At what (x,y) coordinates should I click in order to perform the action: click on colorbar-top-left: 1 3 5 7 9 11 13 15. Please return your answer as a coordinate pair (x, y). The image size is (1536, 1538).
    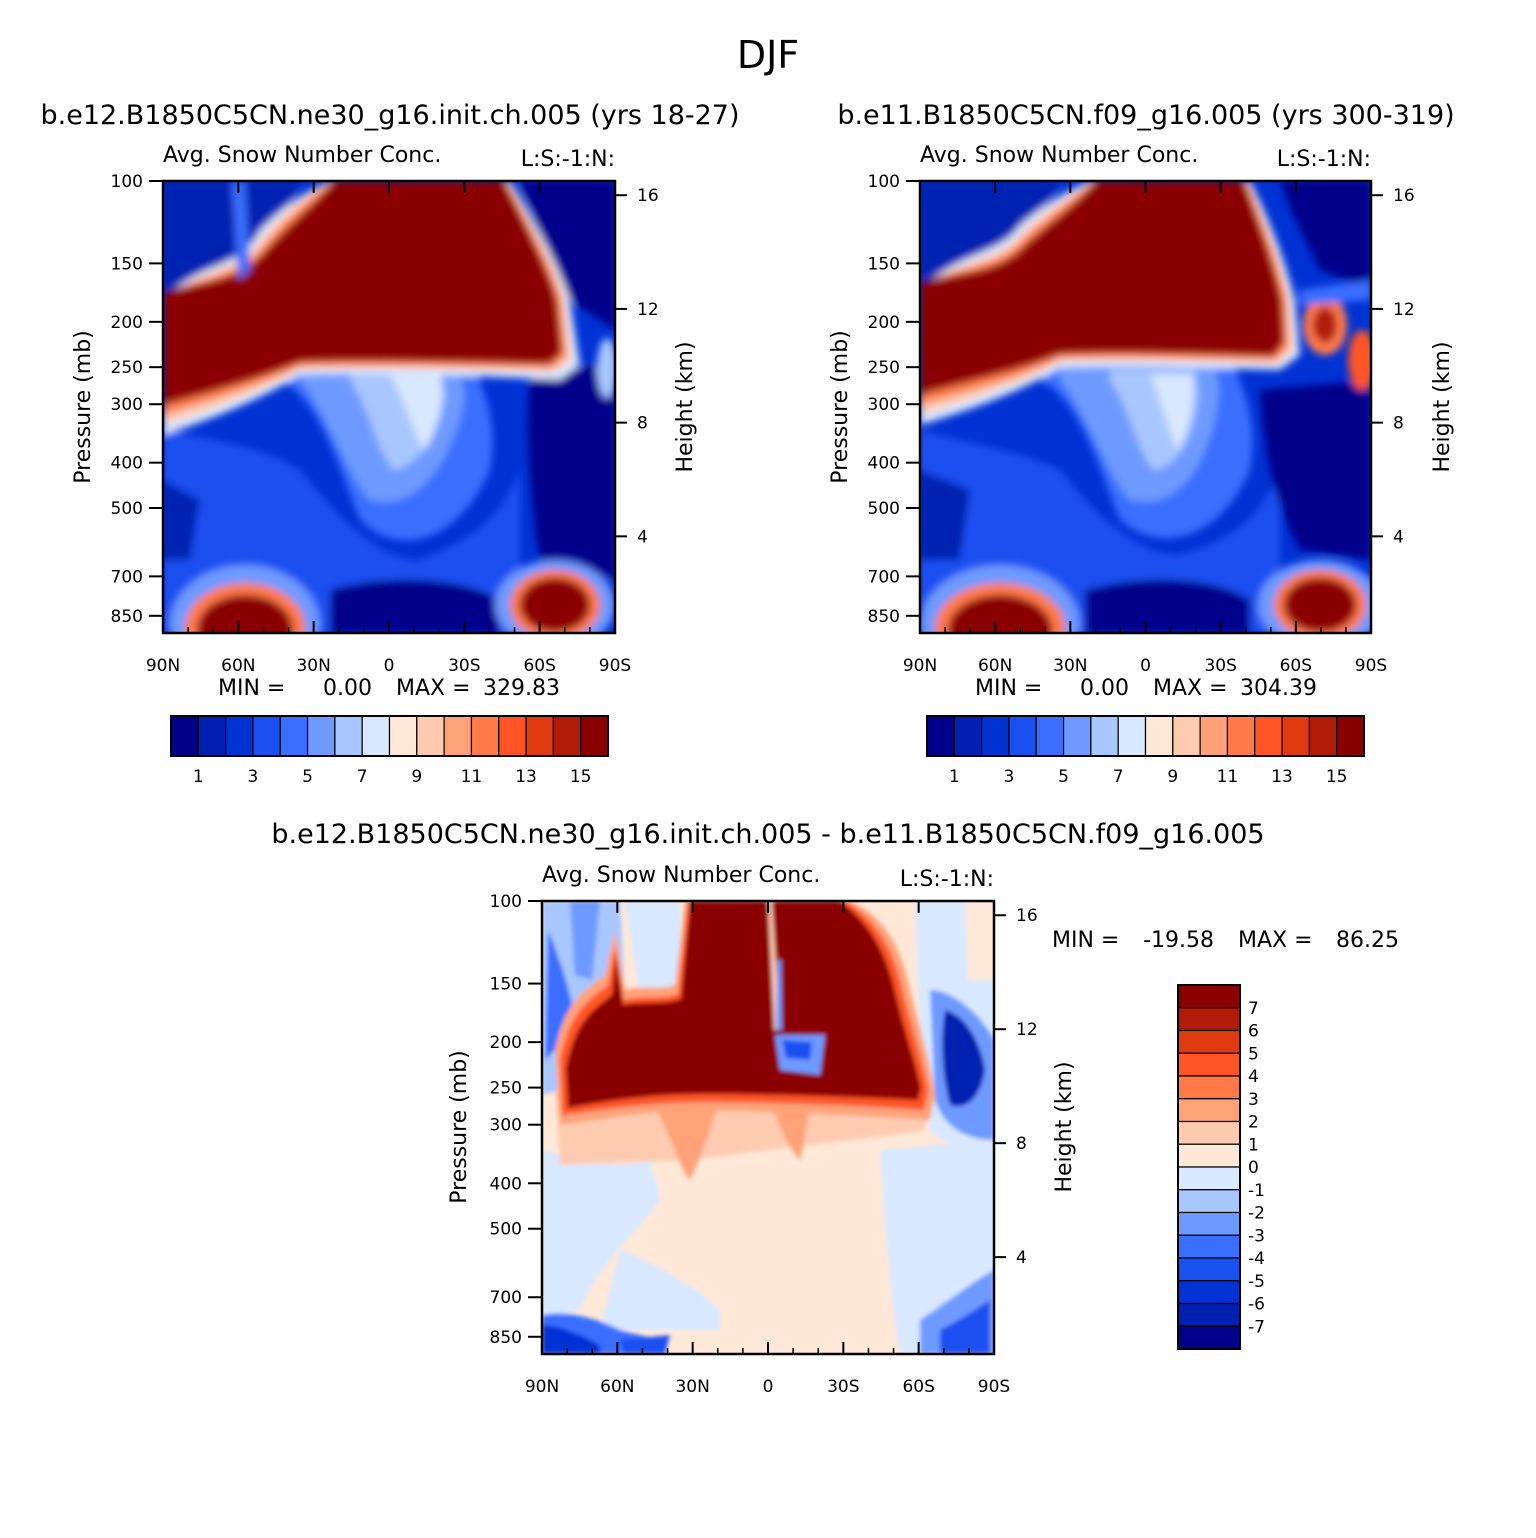
    Looking at the image, I should click on (389, 751).